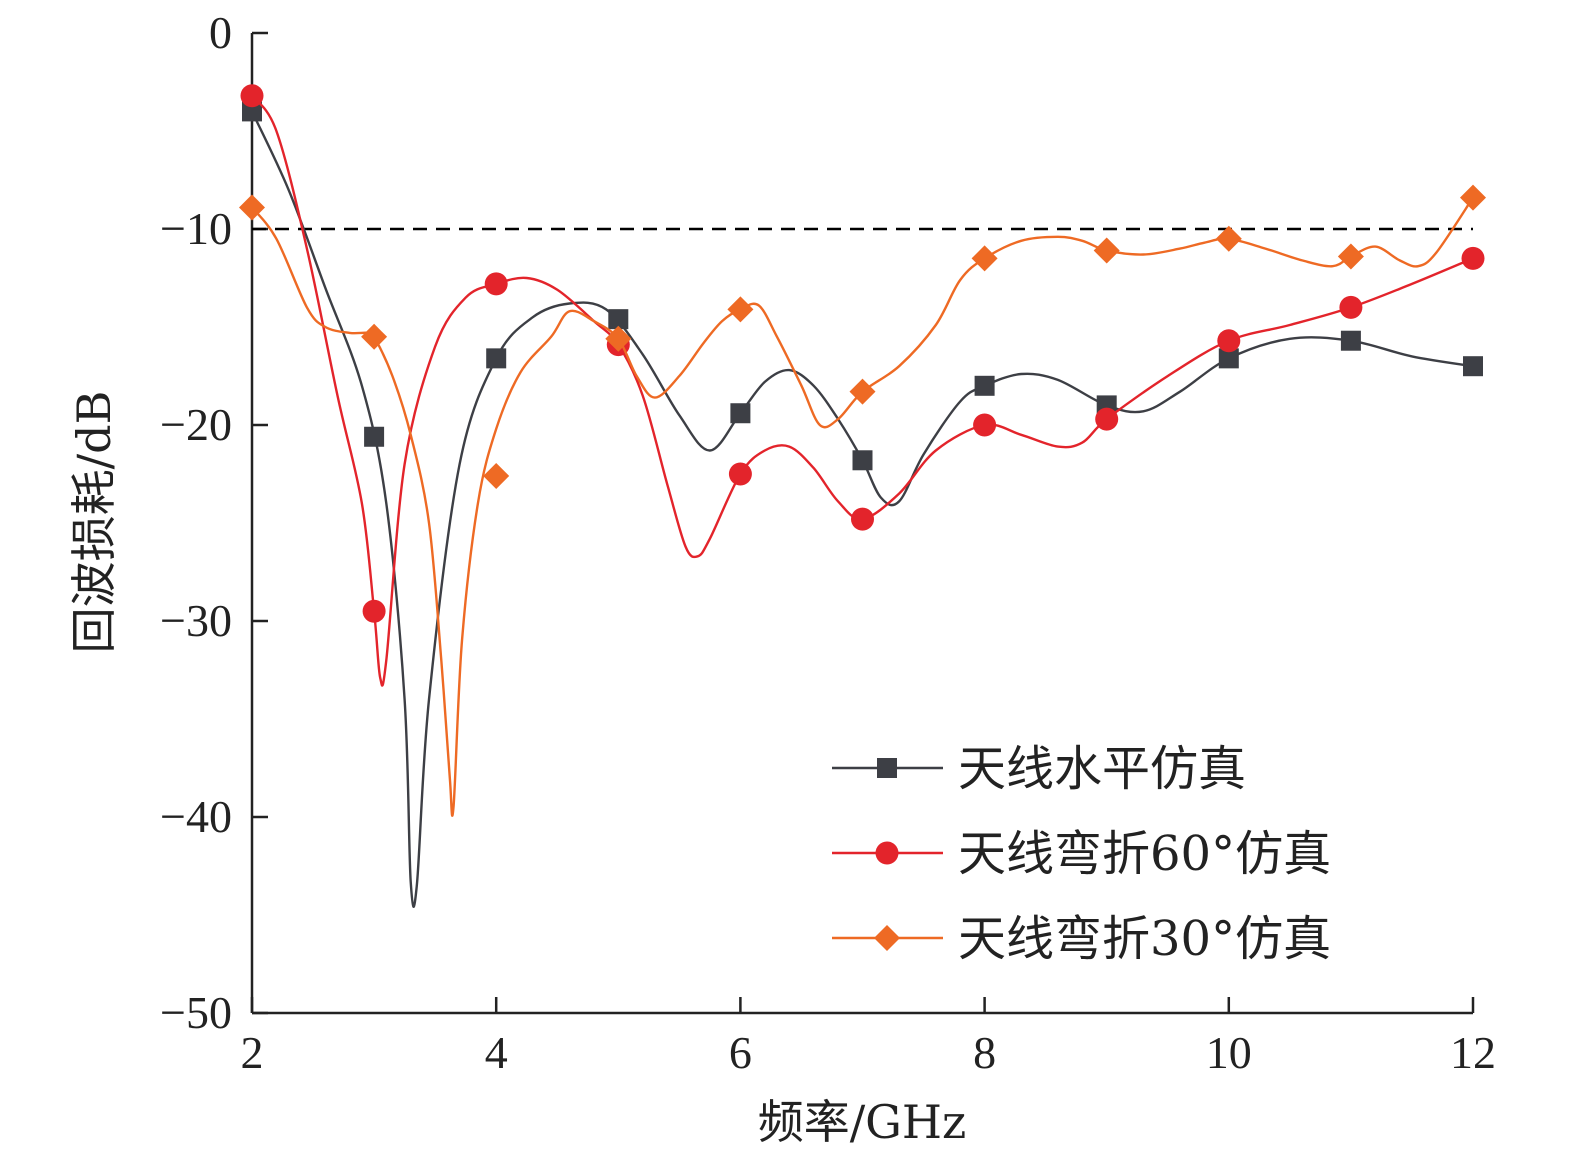 The height and width of the screenshot is (1163, 1575). What do you see at coordinates (94, 522) in the screenshot?
I see `y-axis-title: 回波损耗/dB` at bounding box center [94, 522].